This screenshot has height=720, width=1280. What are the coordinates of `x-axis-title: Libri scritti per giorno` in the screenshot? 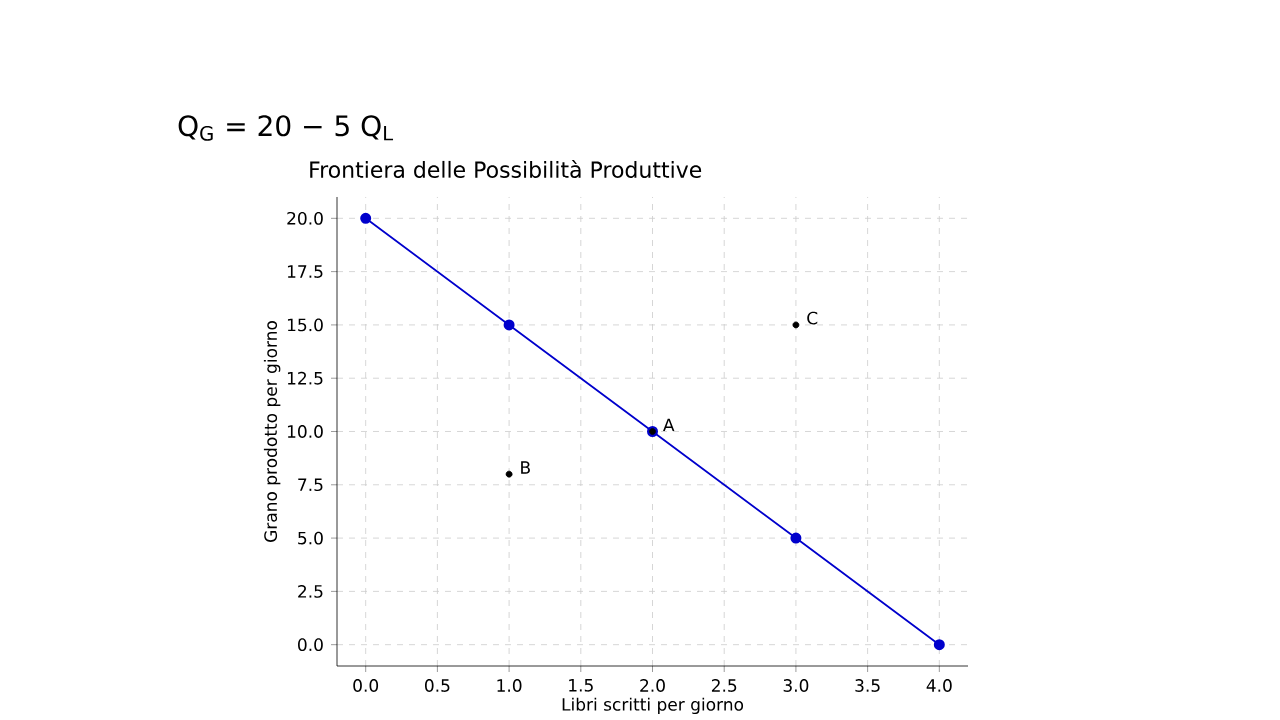 It's located at (653, 706).